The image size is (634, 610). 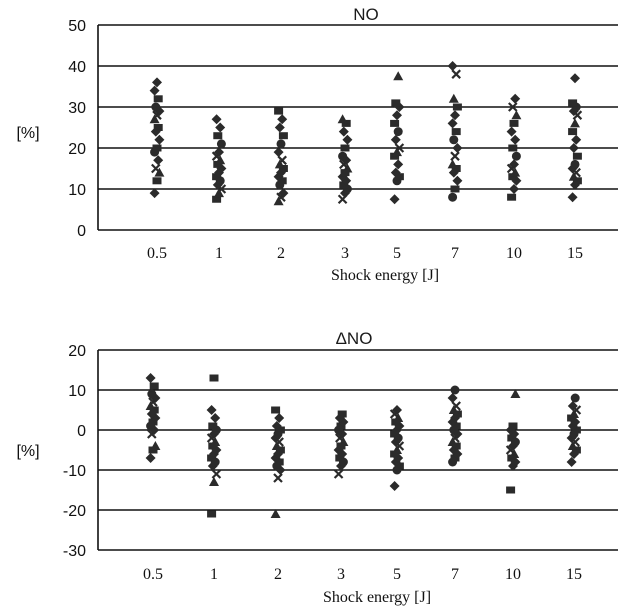 I want to click on no-chart-xlabel: Shock energy [J], so click(x=385, y=275).